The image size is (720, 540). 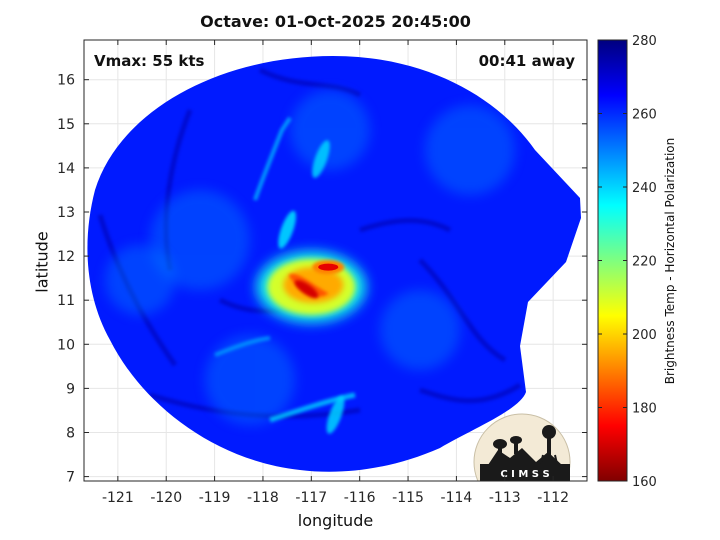 I want to click on x-tick-label: -117, so click(x=311, y=498).